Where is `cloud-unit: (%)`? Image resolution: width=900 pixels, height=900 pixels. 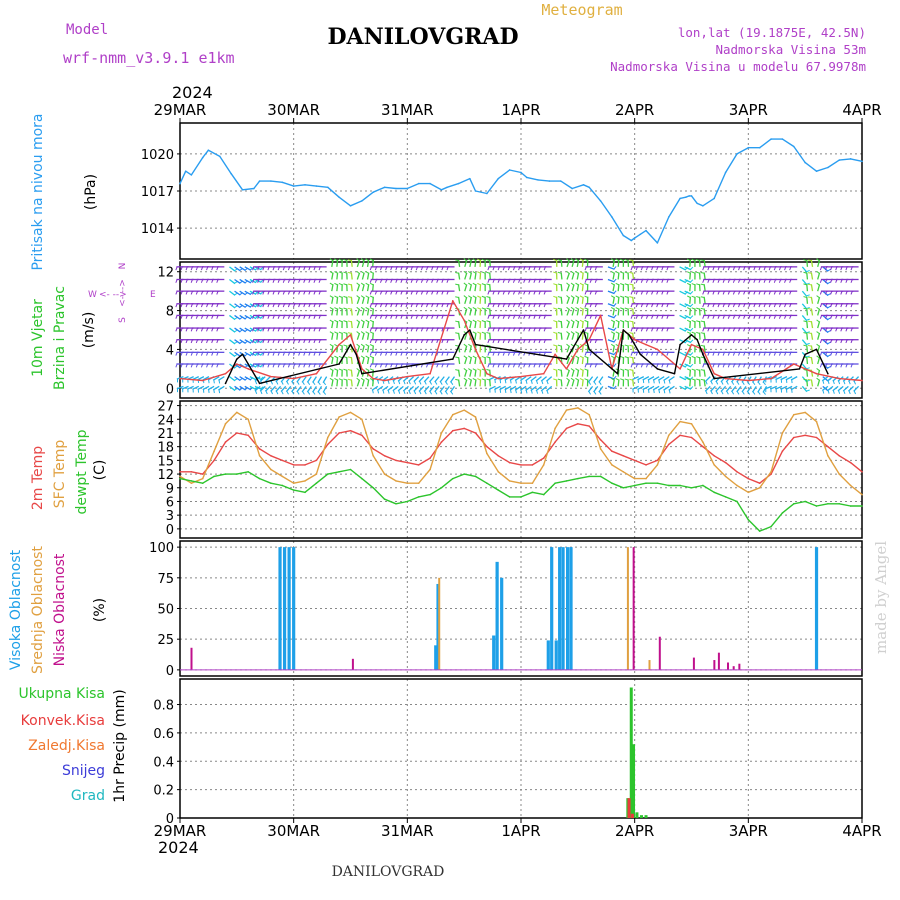 cloud-unit: (%) is located at coordinates (100, 610).